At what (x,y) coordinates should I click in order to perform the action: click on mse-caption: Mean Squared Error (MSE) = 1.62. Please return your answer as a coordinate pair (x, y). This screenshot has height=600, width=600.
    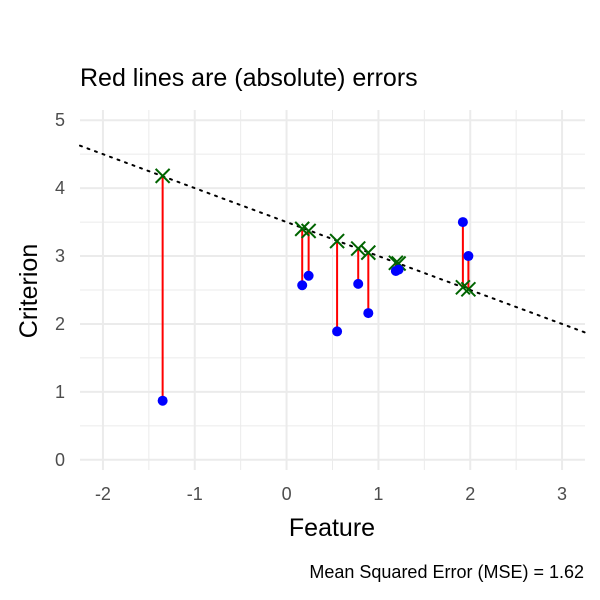
    Looking at the image, I should click on (446, 572).